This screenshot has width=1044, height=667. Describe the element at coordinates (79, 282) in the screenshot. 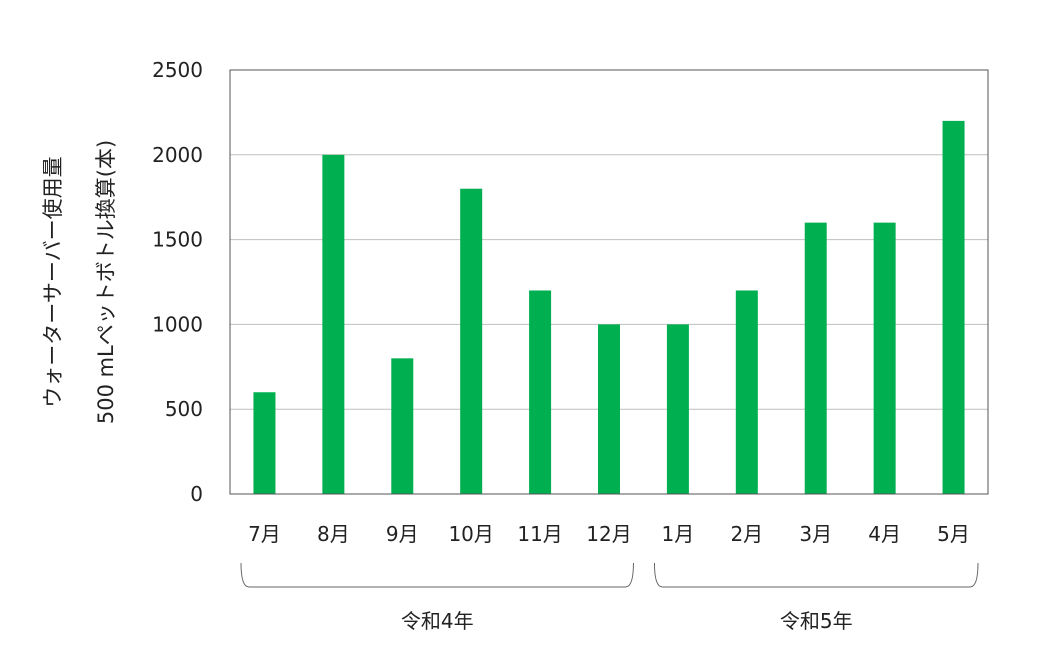

I see `y-axis-title: ウォーターサーバー使用量 500 mLペットボトル換算(本)` at that location.